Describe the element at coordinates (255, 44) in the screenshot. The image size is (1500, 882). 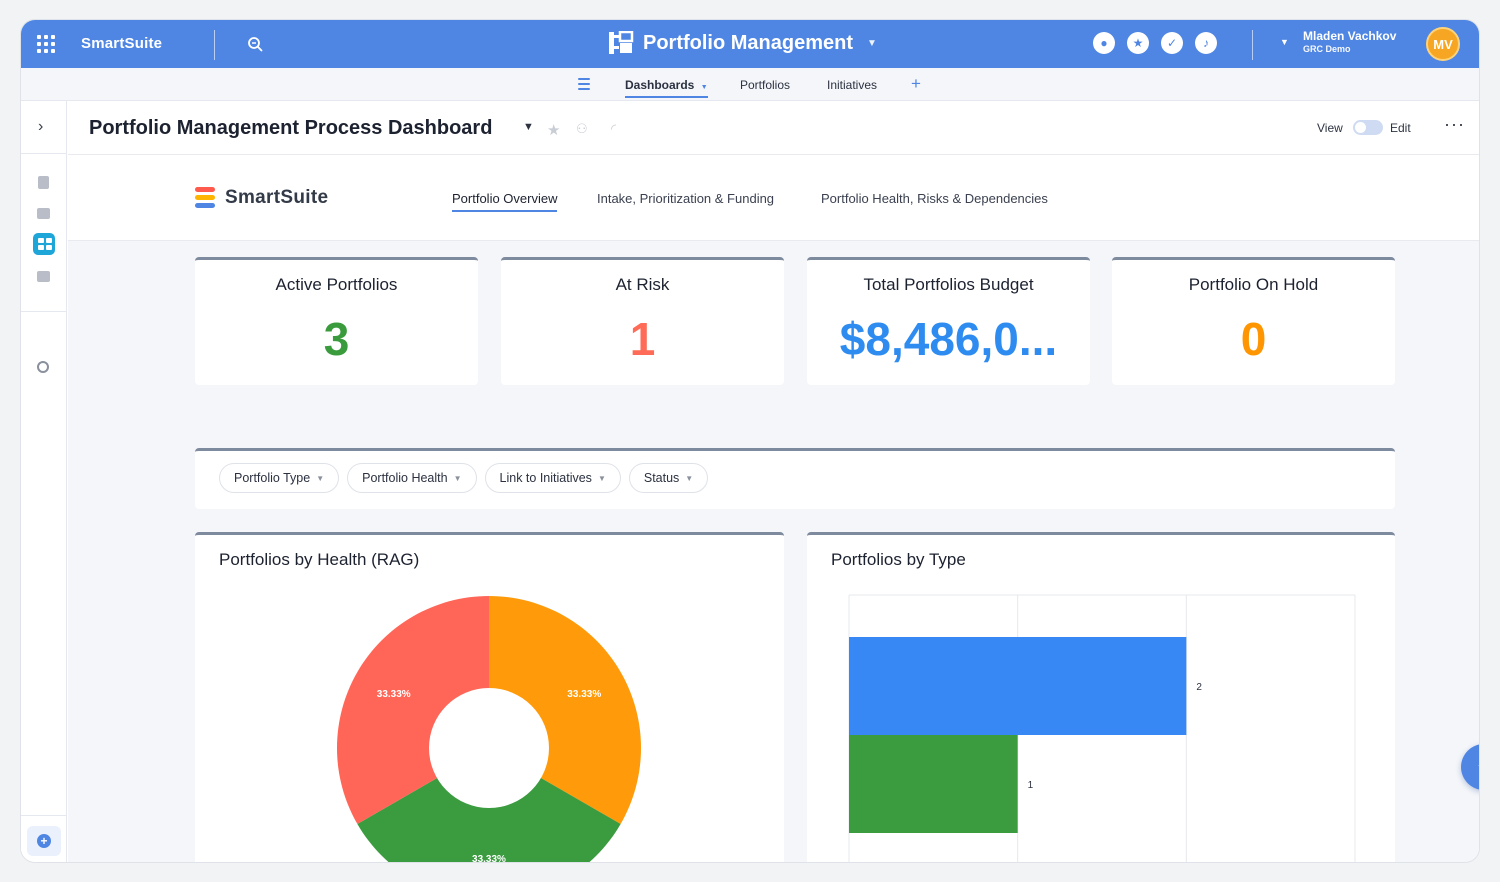
I see `search-icon` at that location.